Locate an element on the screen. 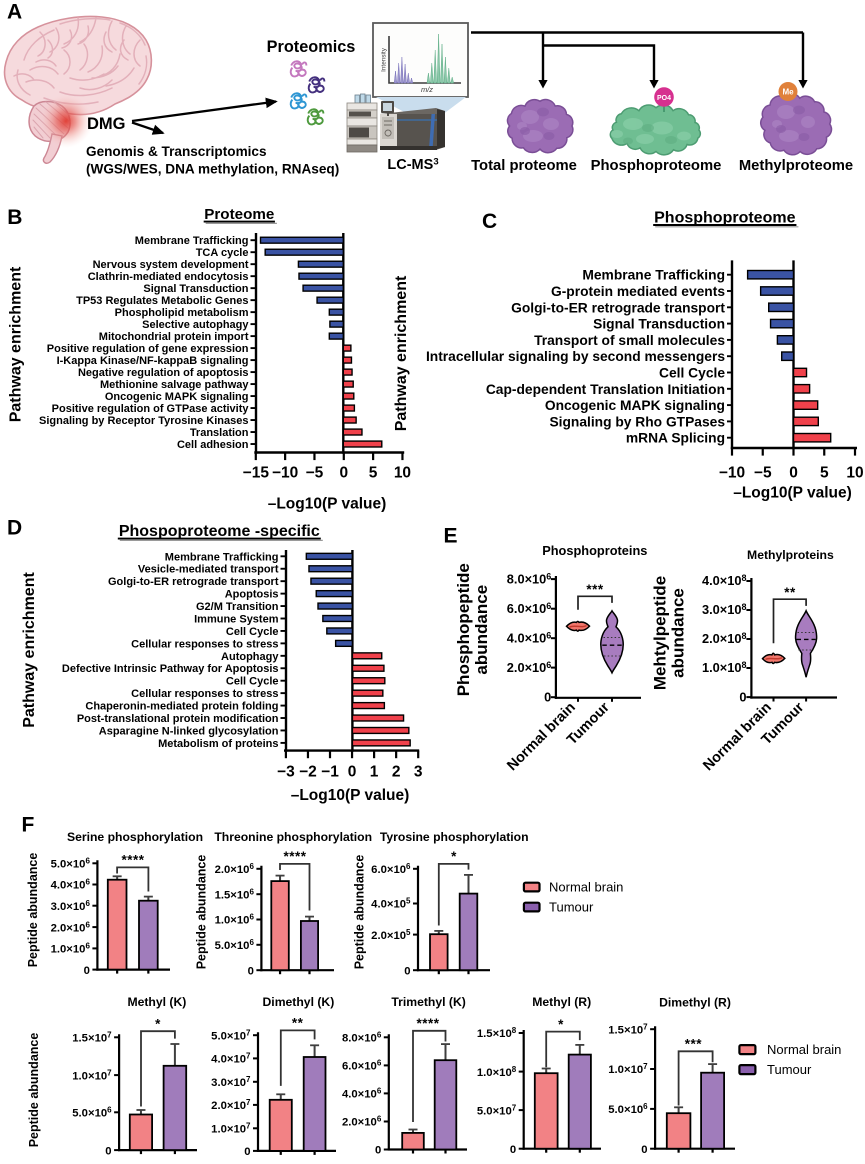 The height and width of the screenshot is (1164, 865). svg-text: E is located at coordinates (451, 535).